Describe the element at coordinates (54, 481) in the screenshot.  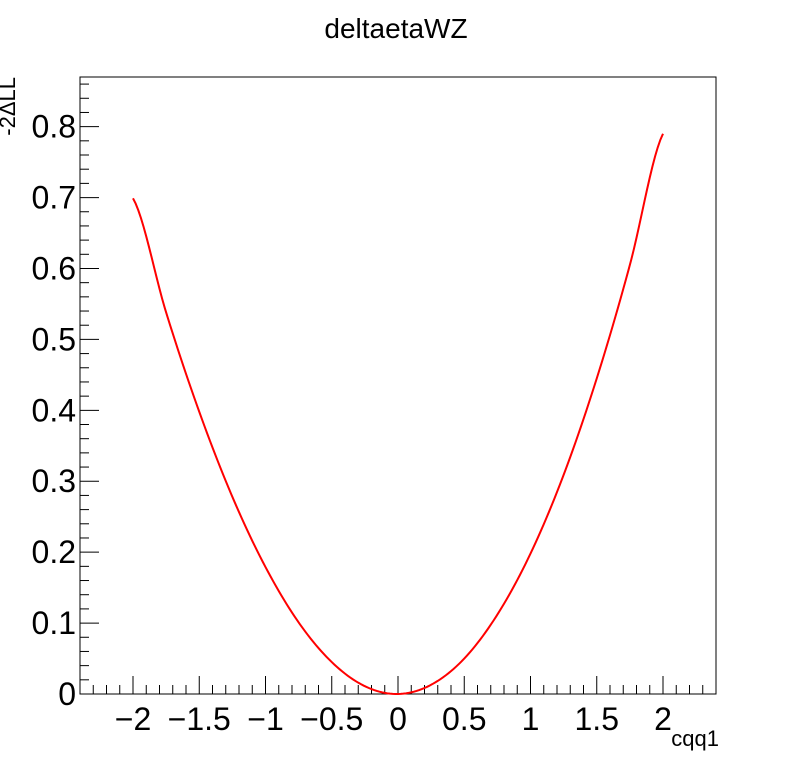
I see `y-tick-label: 0.3` at that location.